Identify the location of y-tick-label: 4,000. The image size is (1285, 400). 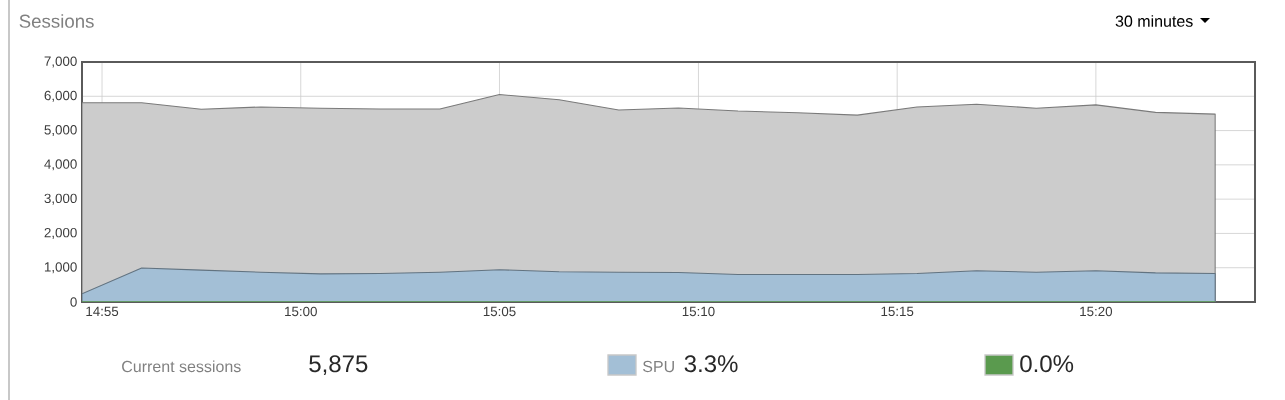
(60, 165).